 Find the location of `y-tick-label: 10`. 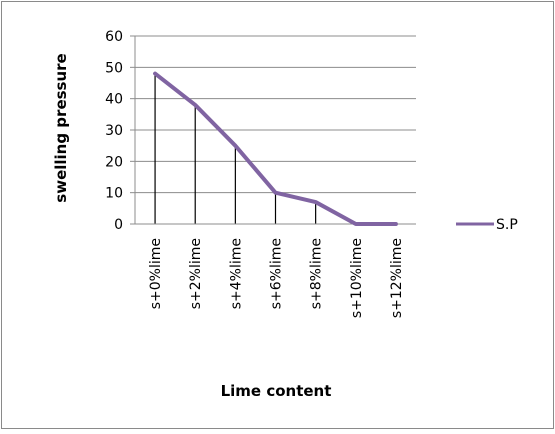

y-tick-label: 10 is located at coordinates (114, 194).